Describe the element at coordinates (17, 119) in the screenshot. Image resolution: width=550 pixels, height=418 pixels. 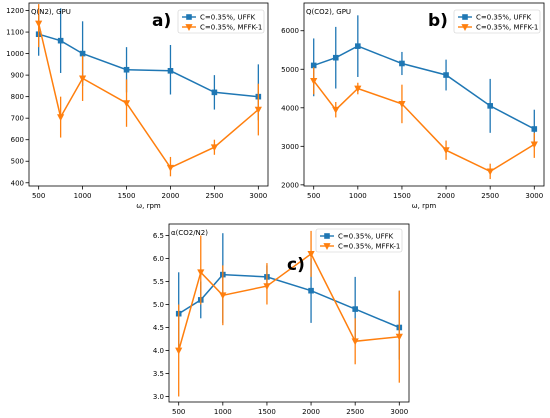
I see `y-tick-label: 700` at that location.